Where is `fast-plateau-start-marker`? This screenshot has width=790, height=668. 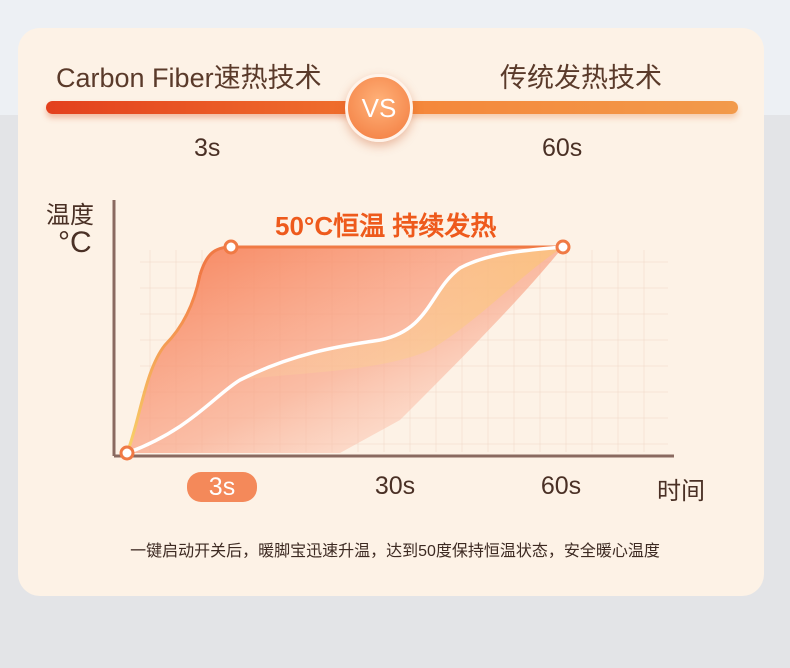 fast-plateau-start-marker is located at coordinates (231, 247).